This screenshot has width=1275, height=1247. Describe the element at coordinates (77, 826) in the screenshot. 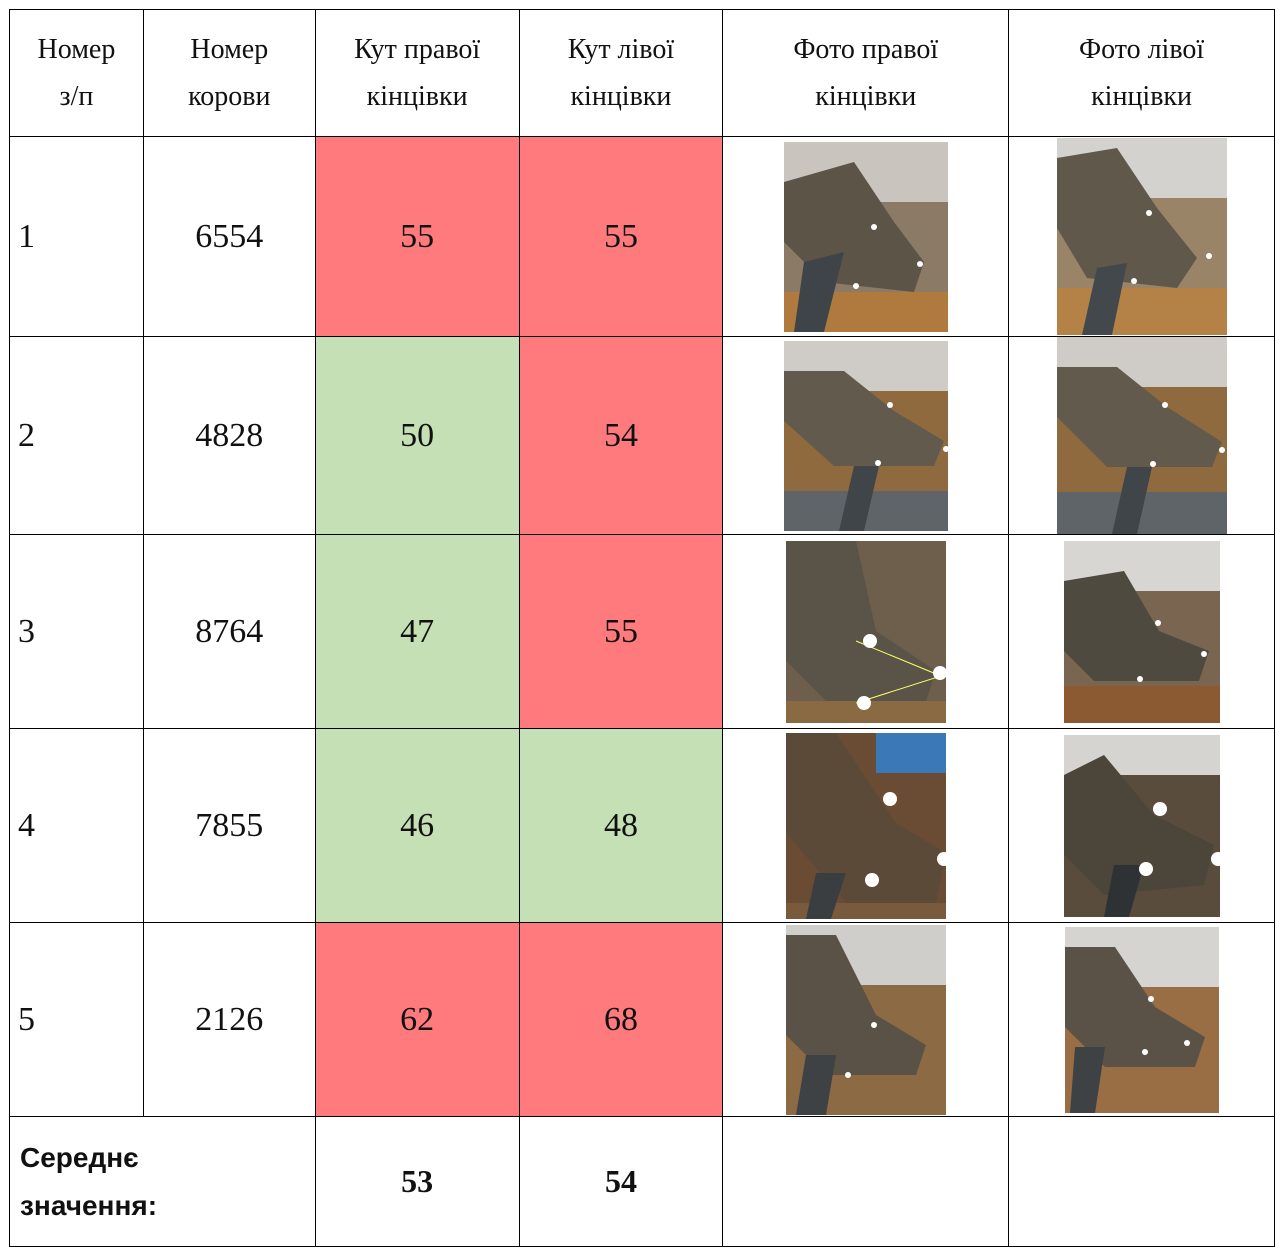

I see `serial-number-cell: 4` at that location.